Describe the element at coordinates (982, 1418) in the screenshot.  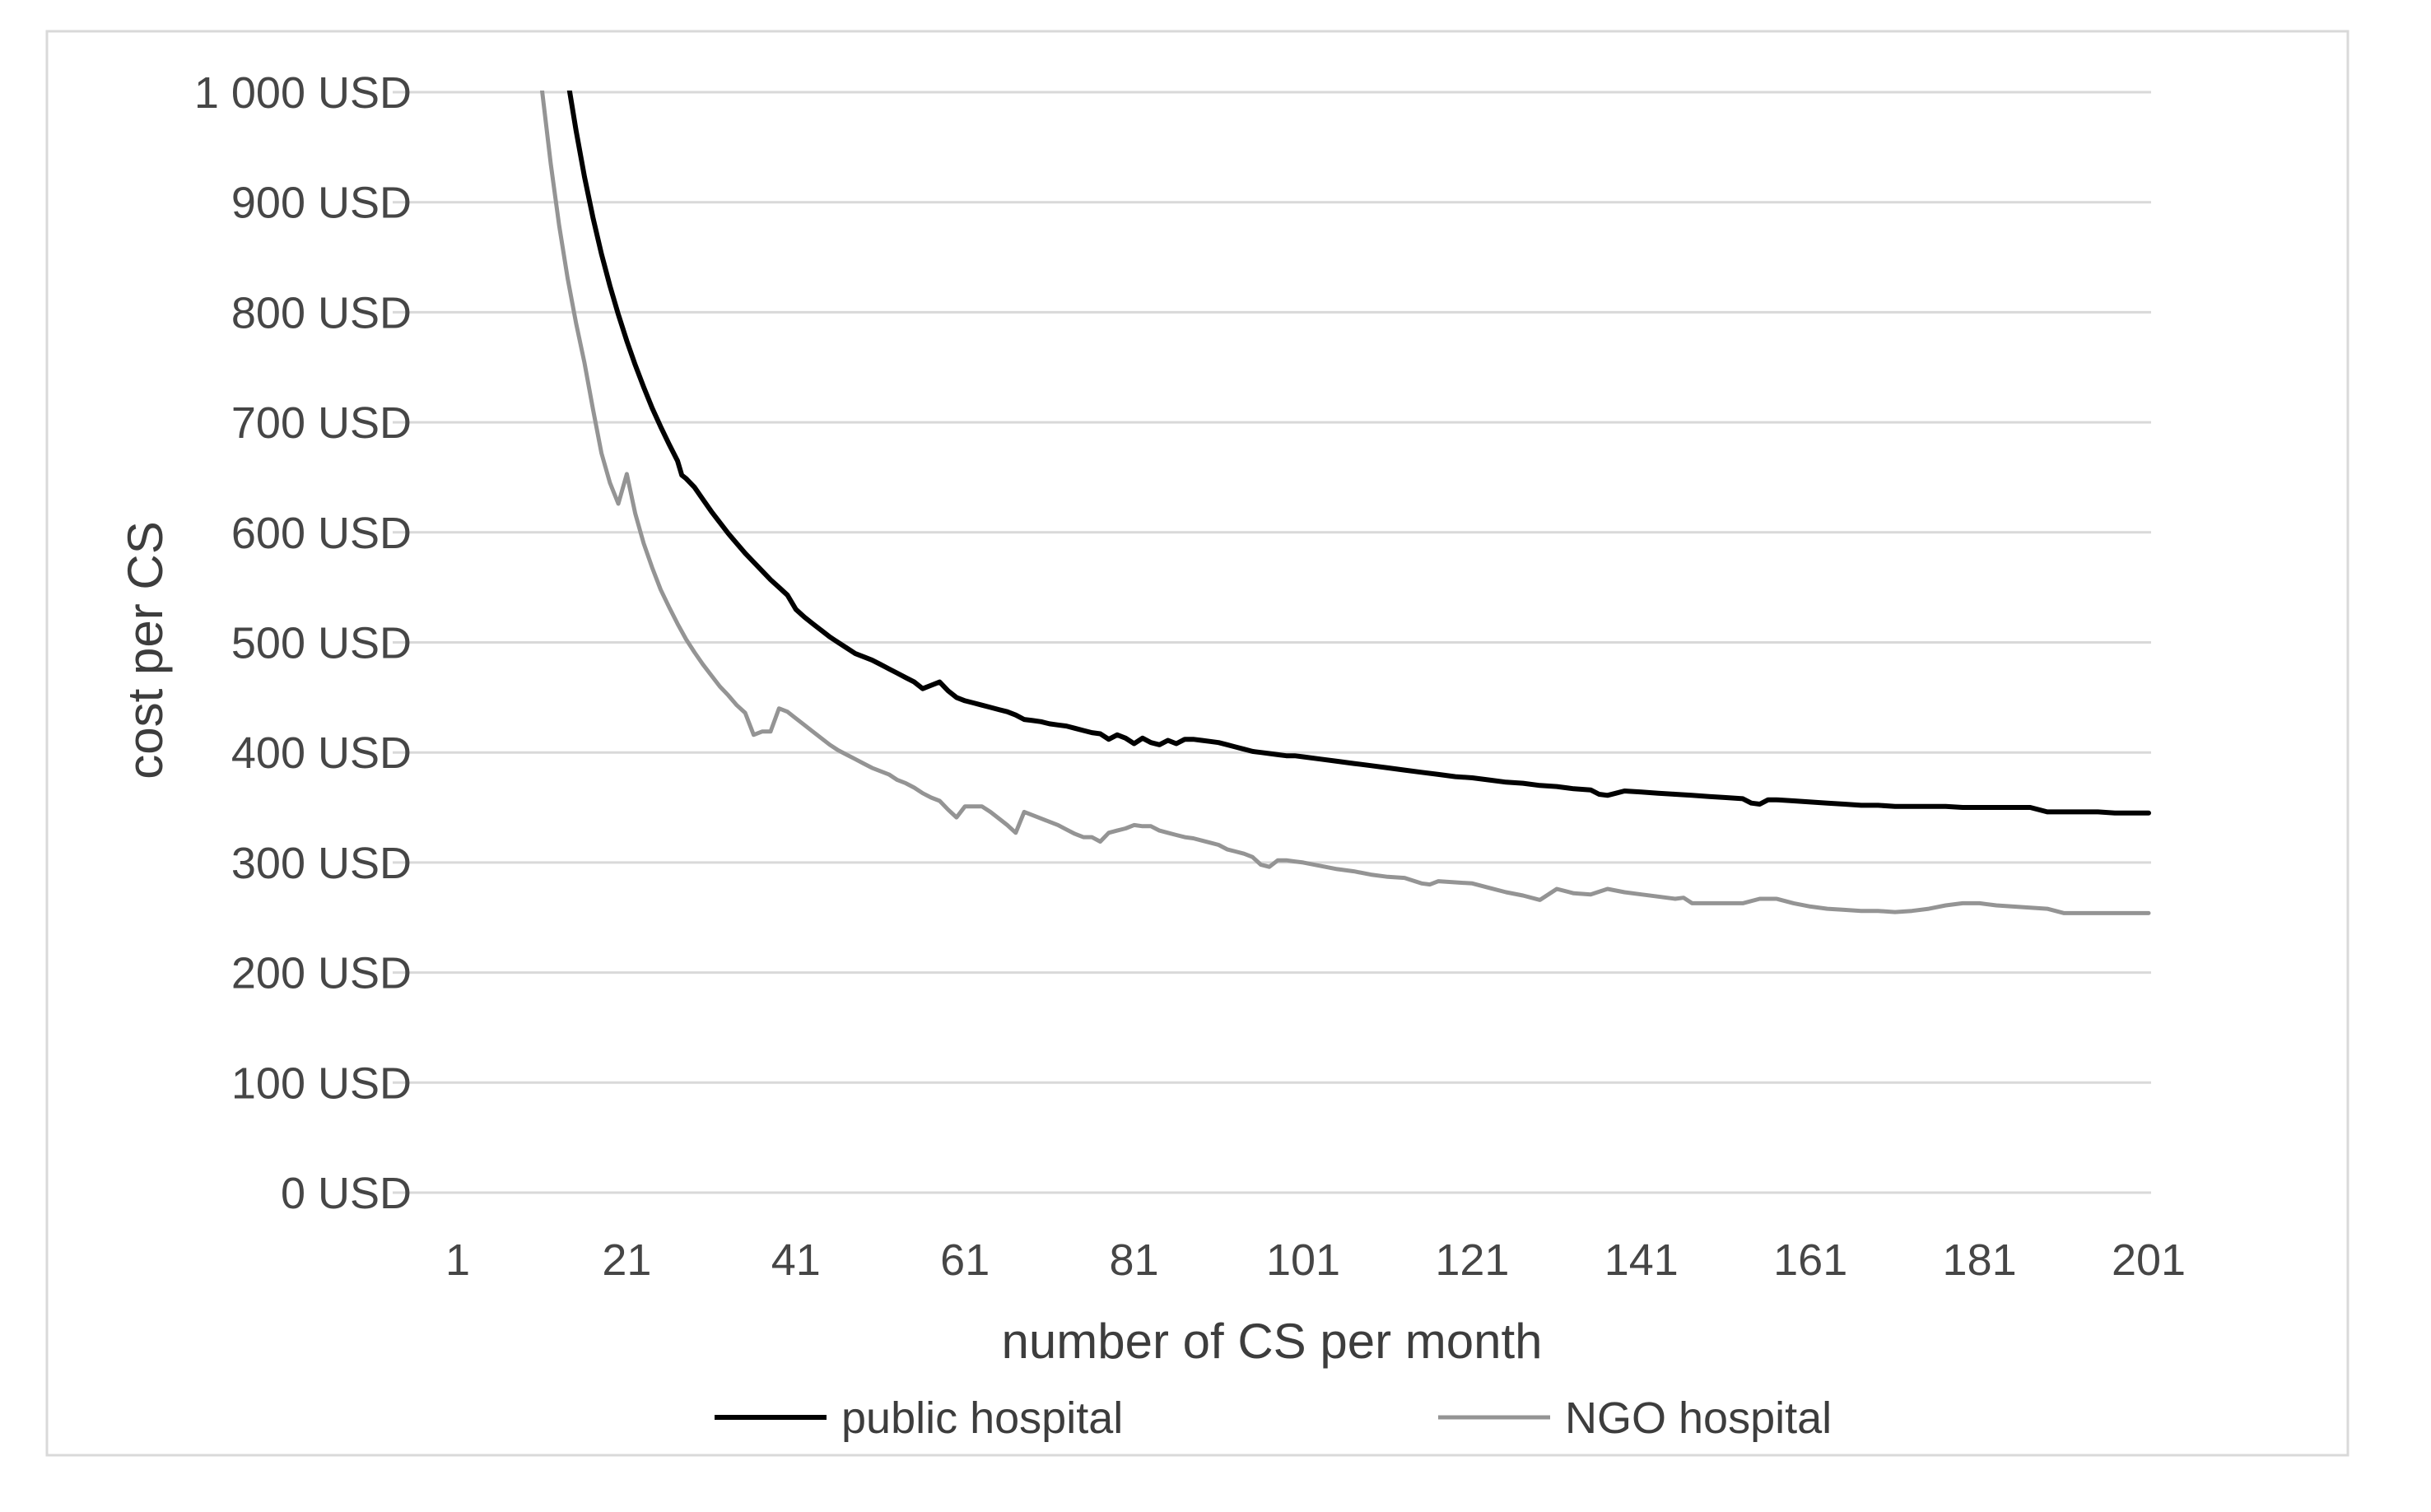
I see `legend-label-public-hospital: public hospital` at that location.